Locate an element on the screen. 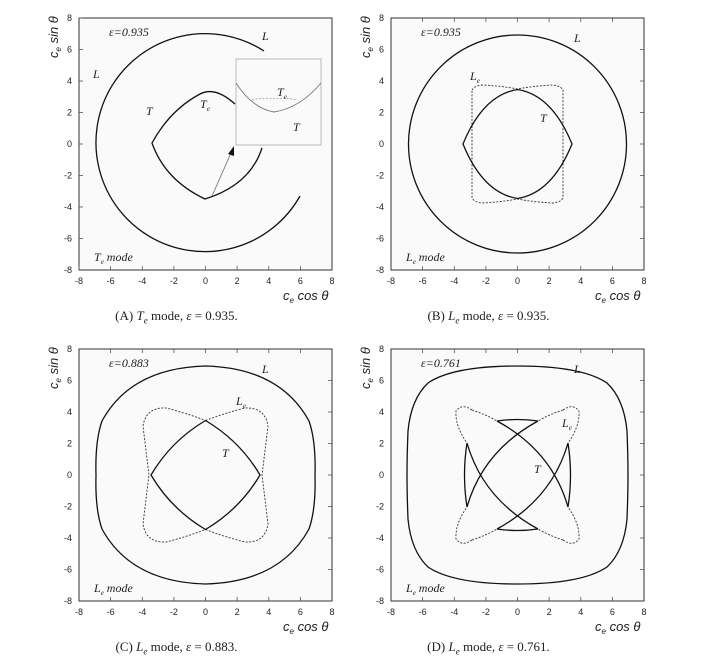  label-Te: Te is located at coordinates (205, 105).